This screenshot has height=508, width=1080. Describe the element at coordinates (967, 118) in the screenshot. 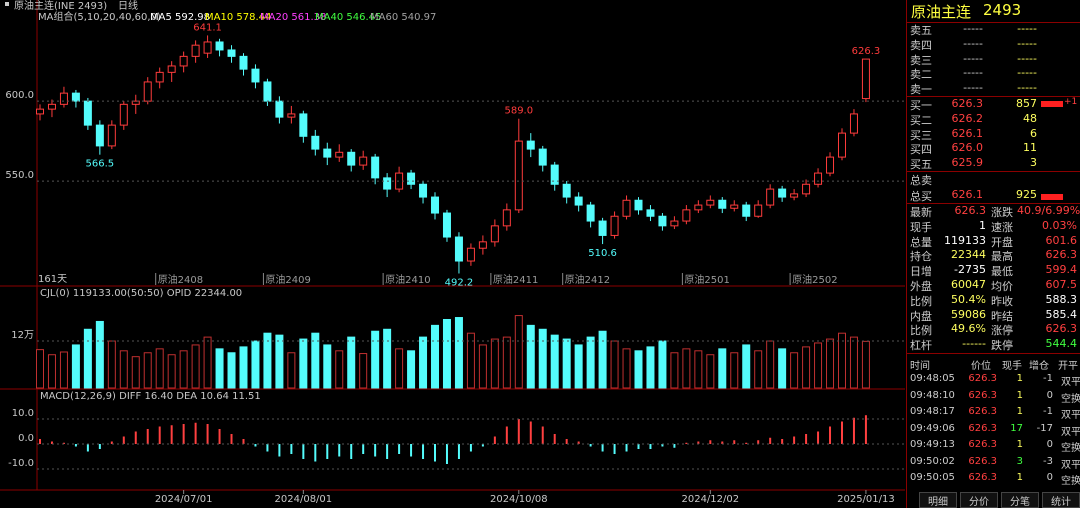

I see `book-price: 626.2` at that location.